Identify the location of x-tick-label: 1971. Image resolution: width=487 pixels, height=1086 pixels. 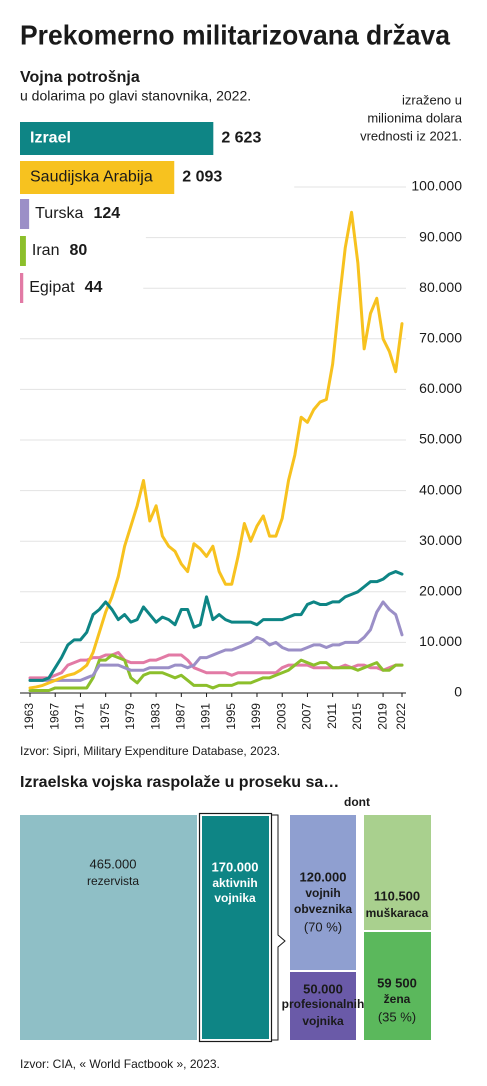
(80, 716).